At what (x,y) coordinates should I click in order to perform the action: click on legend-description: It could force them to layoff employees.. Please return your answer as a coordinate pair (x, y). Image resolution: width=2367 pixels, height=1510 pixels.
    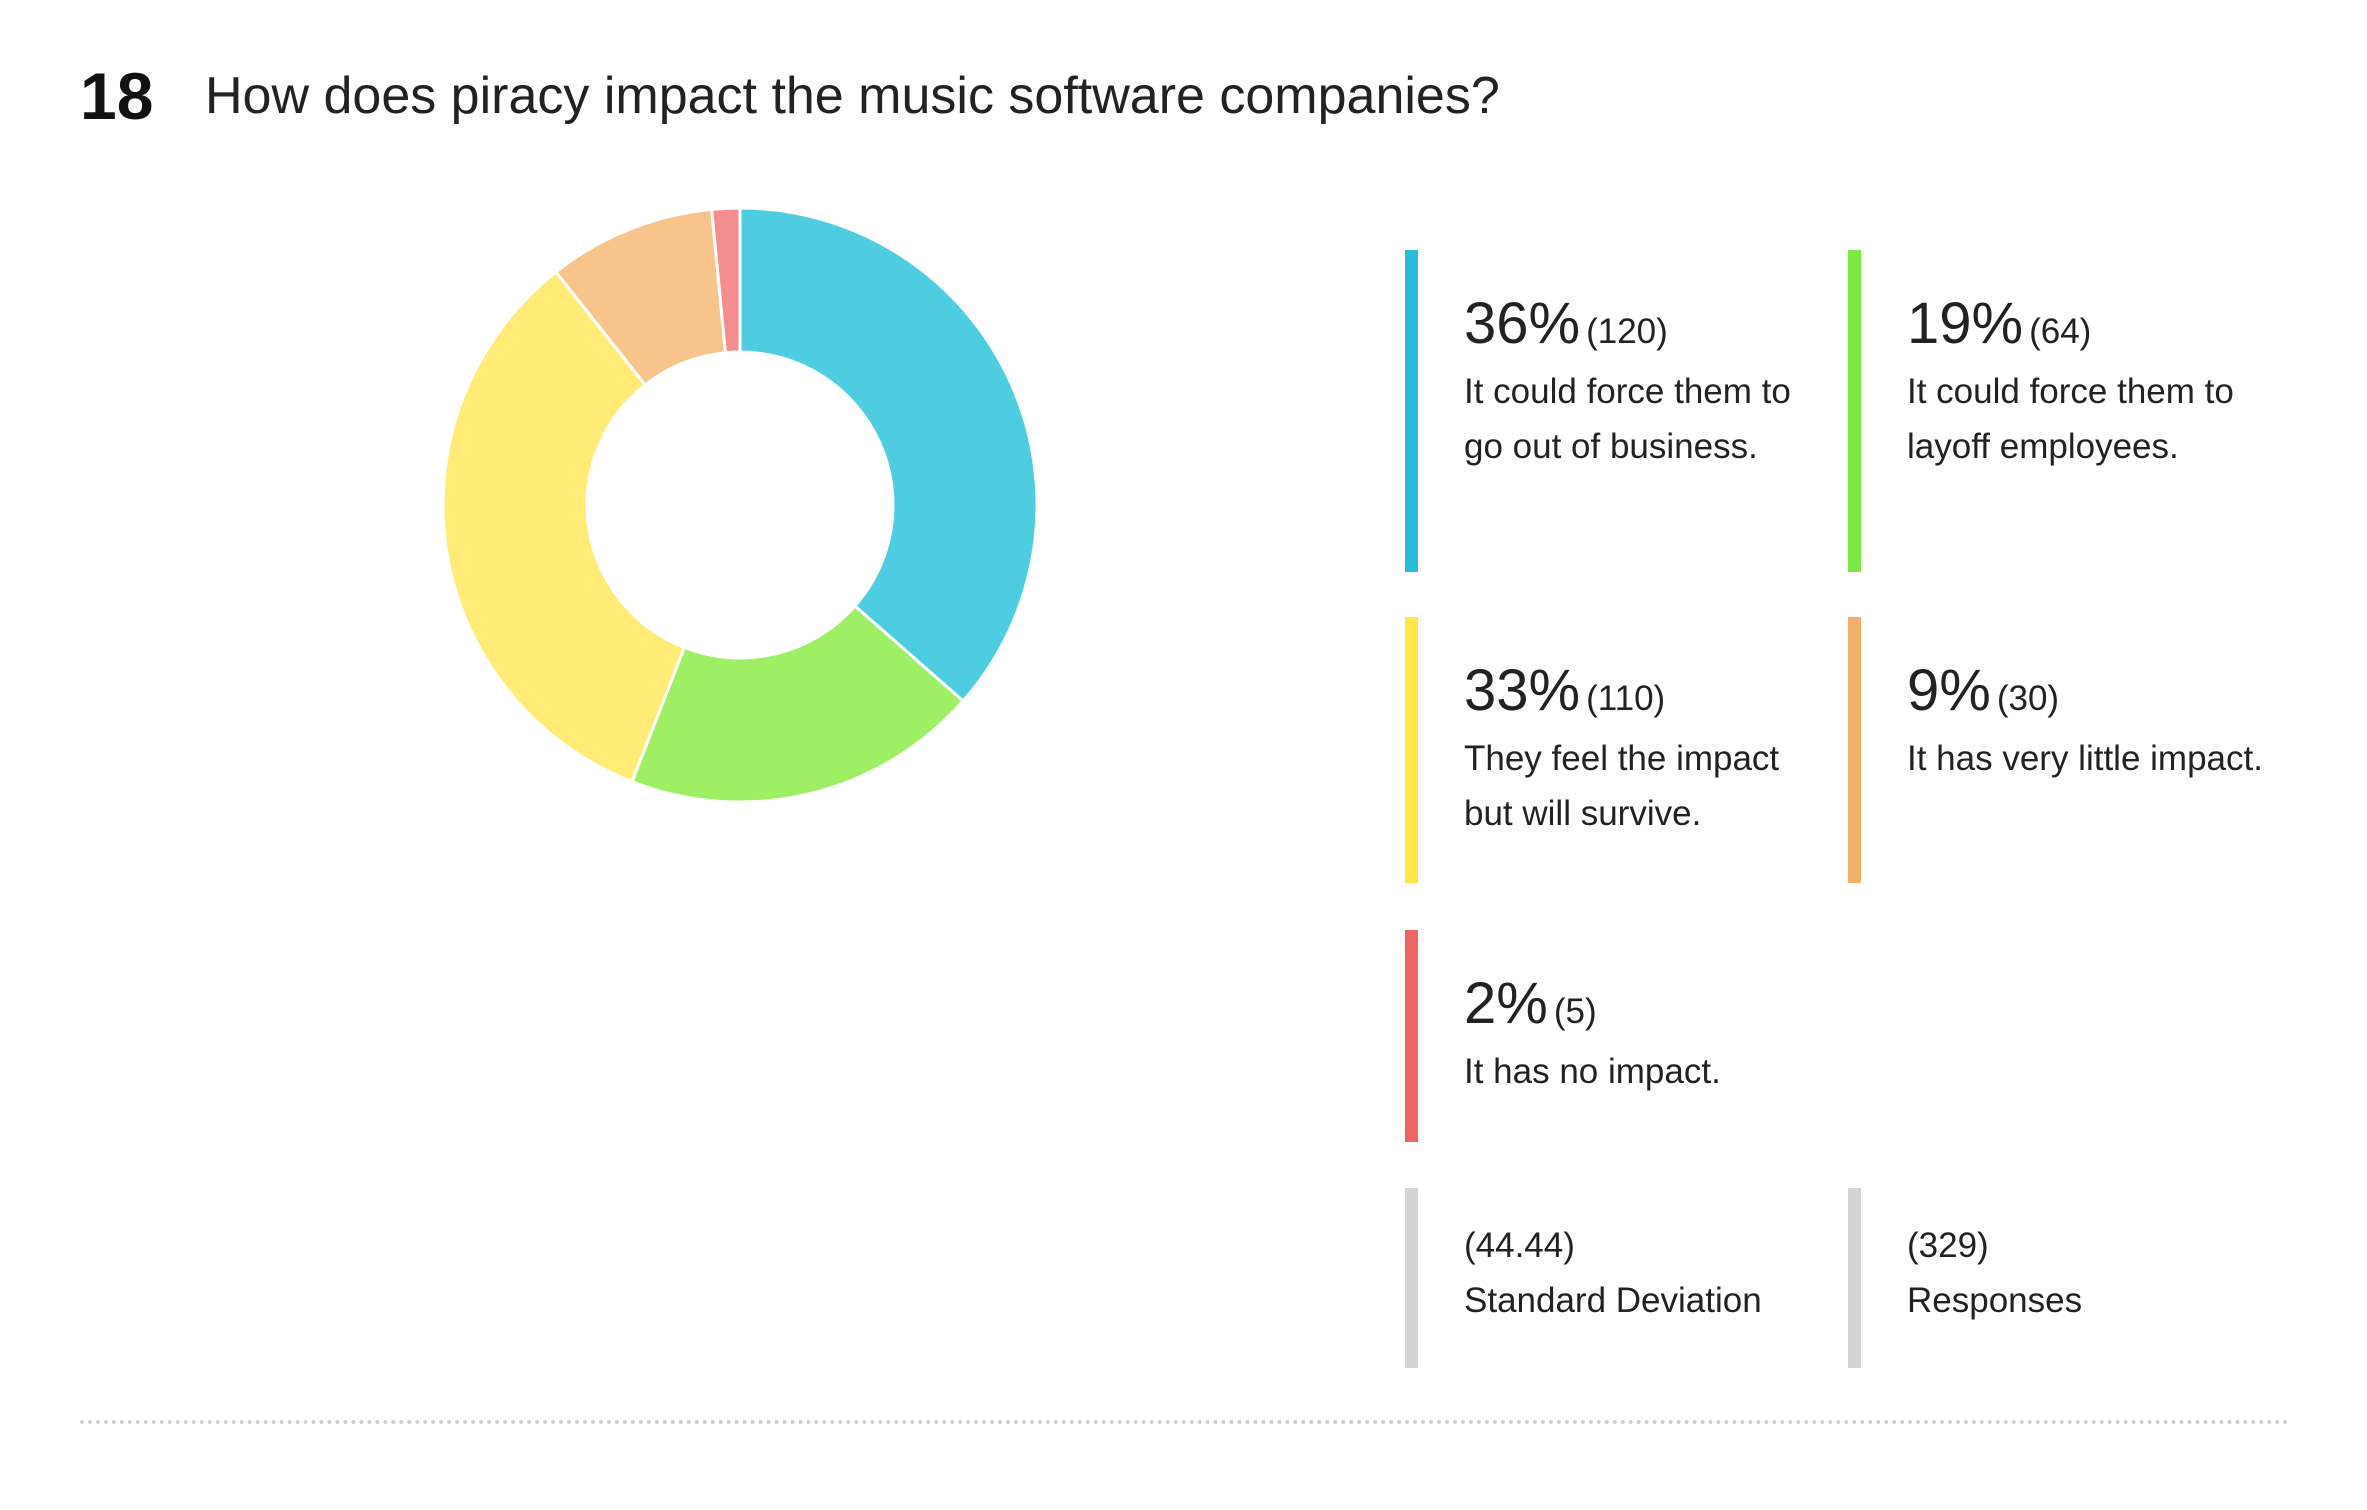
    Looking at the image, I should click on (2070, 419).